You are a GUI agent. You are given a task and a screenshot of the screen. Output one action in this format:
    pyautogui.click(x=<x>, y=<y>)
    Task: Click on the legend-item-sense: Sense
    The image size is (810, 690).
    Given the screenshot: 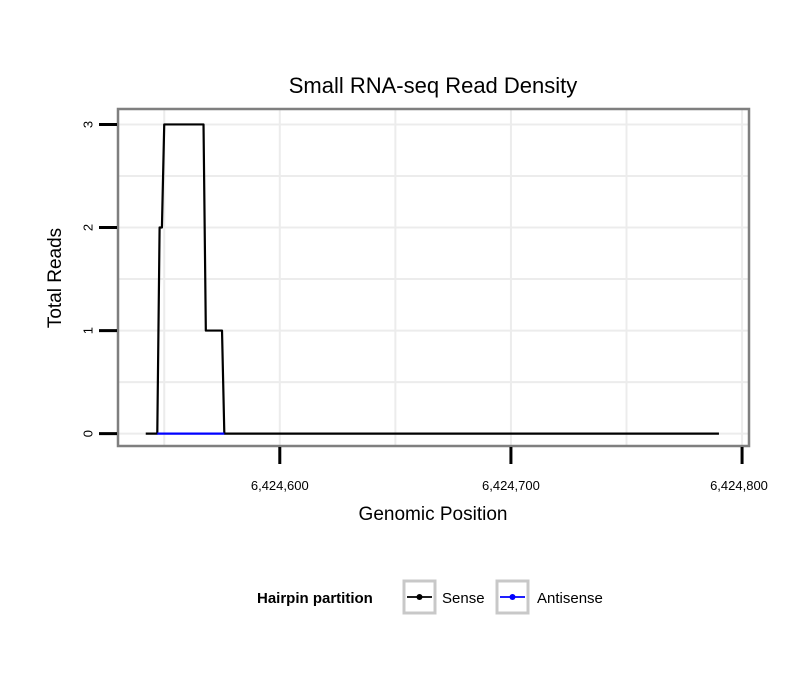 What is the action you would take?
    pyautogui.click(x=443, y=597)
    